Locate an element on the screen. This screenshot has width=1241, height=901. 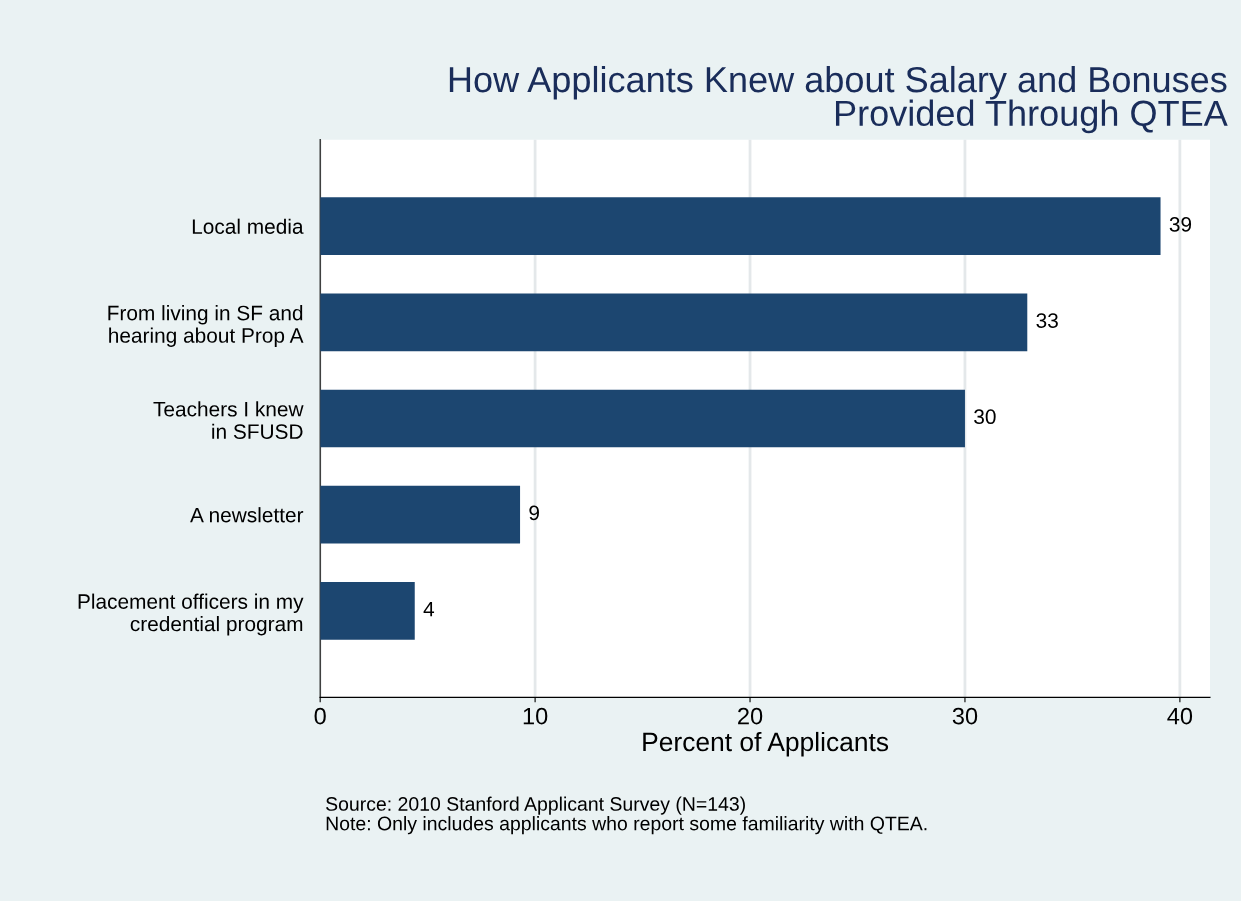
chart-title: How Applicants Knew about Salary and Bonuses Provided Through QTEA is located at coordinates (838, 99).